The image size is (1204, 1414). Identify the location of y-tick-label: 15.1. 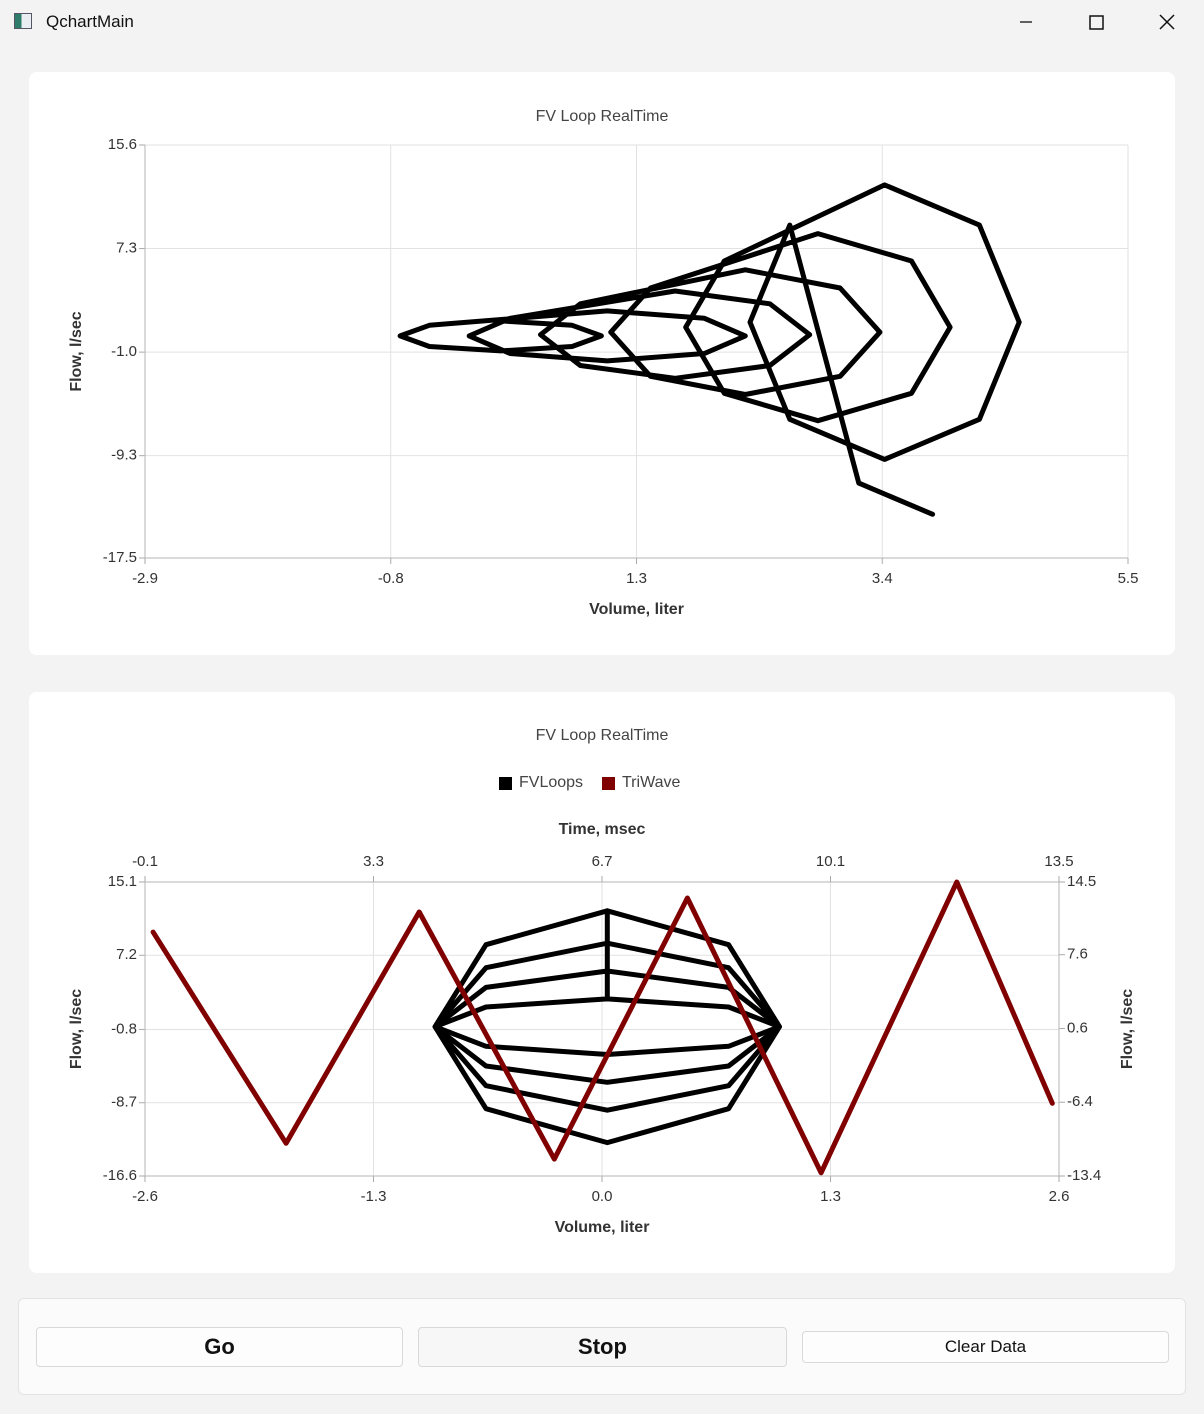
(122, 881).